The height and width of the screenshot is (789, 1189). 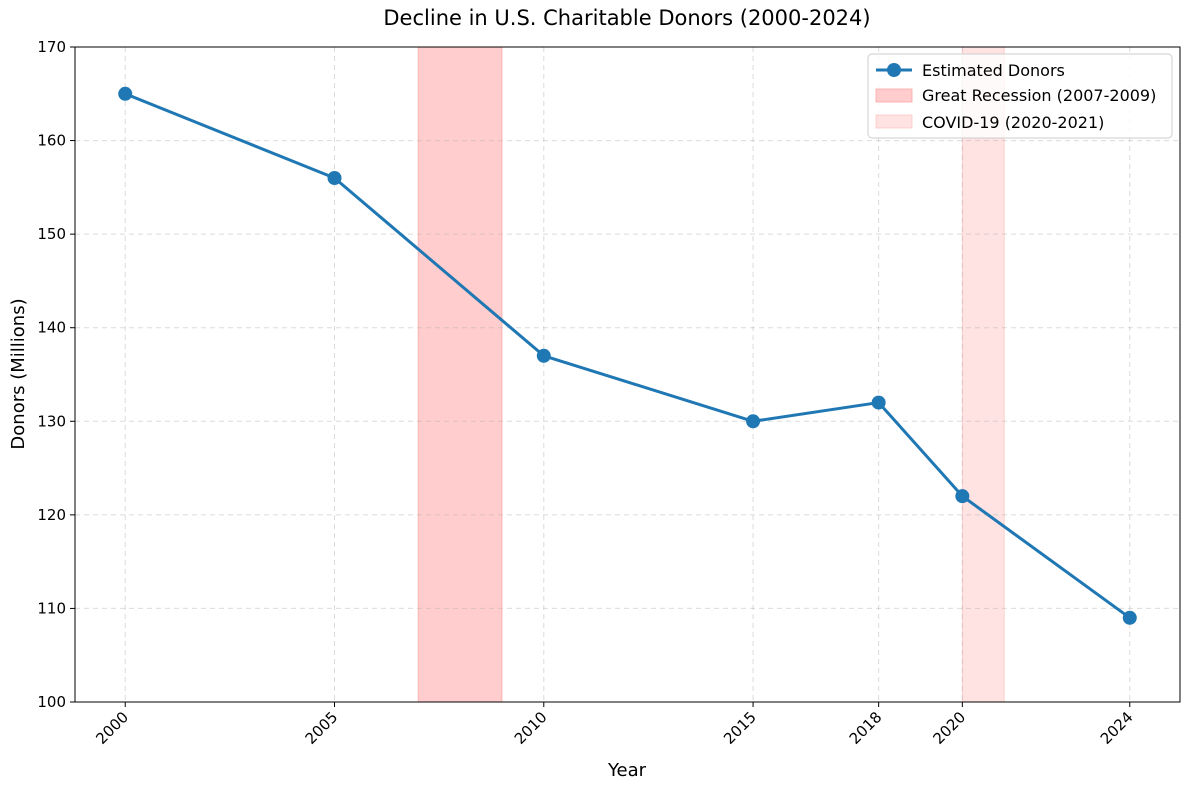 What do you see at coordinates (51, 141) in the screenshot?
I see `y-tick-label: 160` at bounding box center [51, 141].